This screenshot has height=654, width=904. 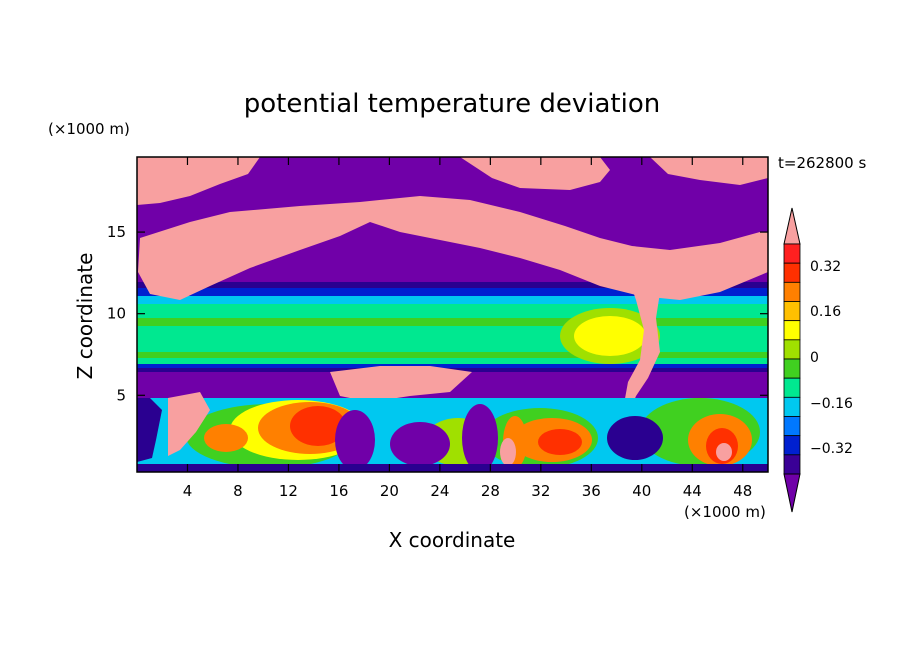 I want to click on band-cyan-upper, so click(x=452, y=301).